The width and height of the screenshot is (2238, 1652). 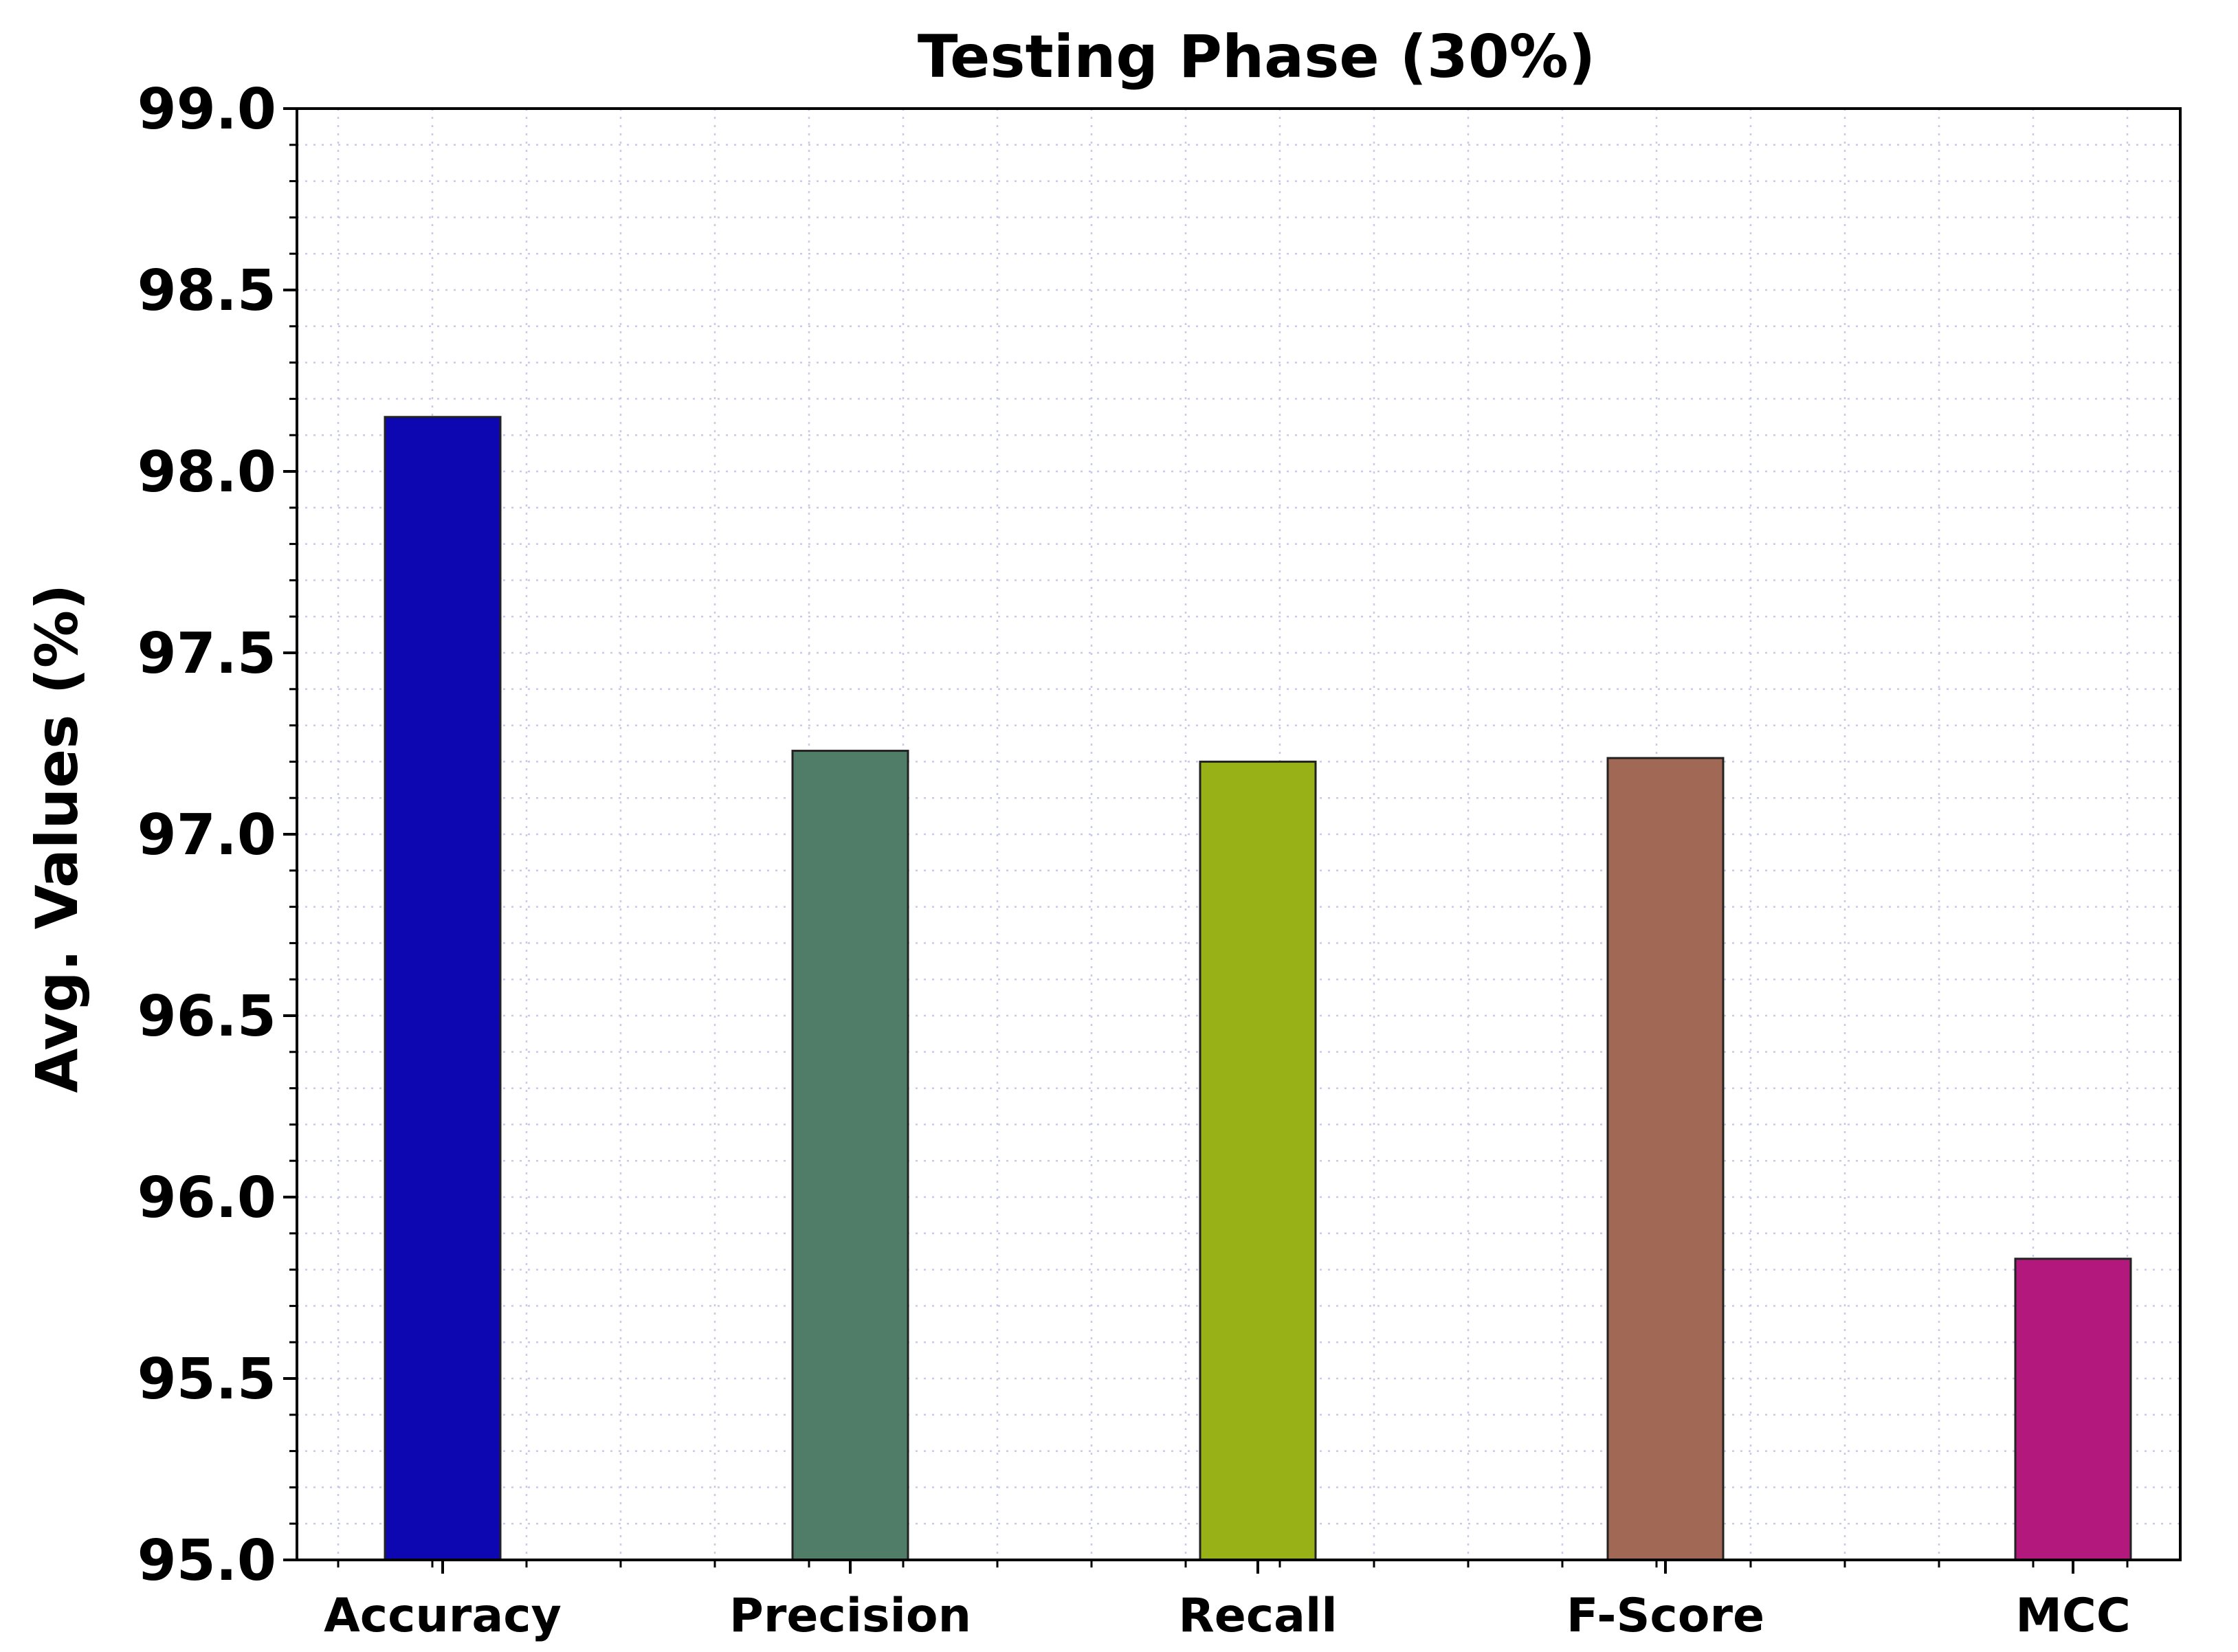 I want to click on bar-precision, so click(x=850, y=1155).